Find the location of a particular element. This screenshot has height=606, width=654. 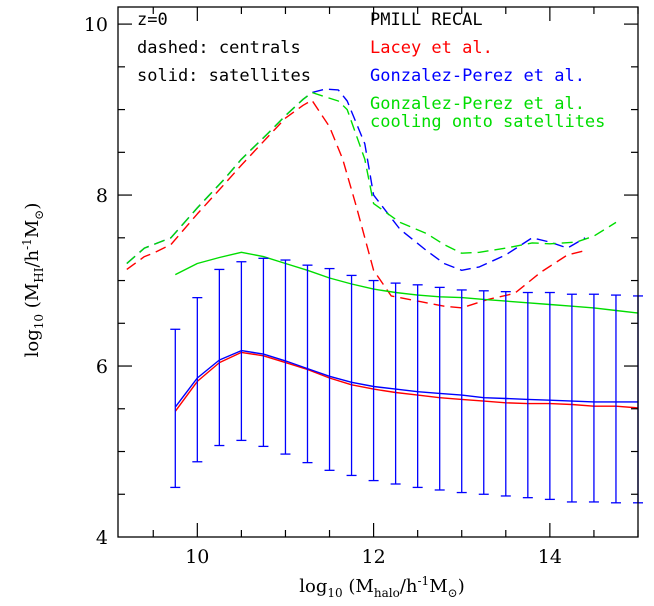

legend-simulation: PMILL RECAL is located at coordinates (426, 20).